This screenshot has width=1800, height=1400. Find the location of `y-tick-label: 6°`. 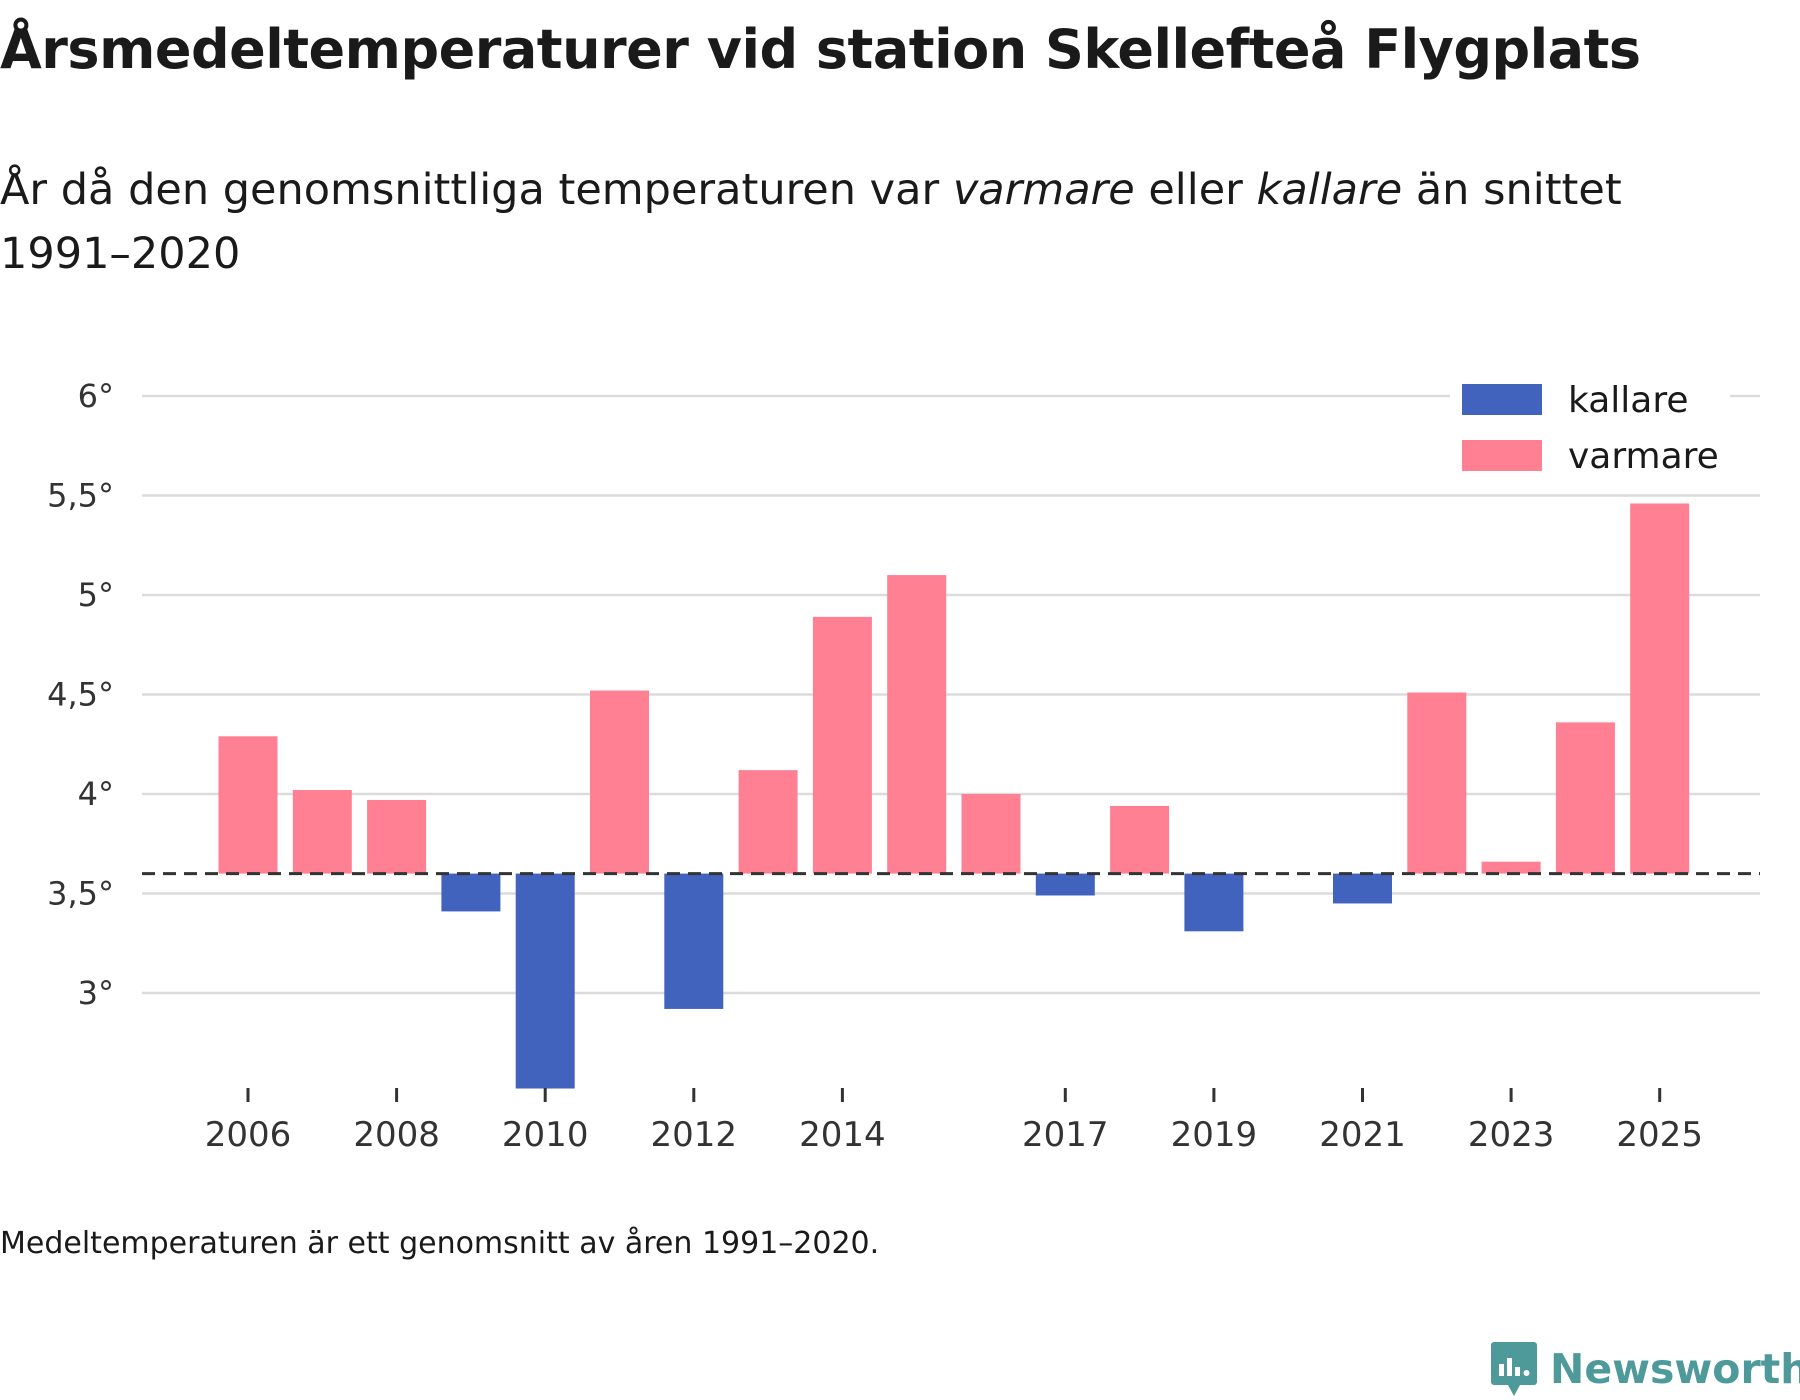

y-tick-label: 6° is located at coordinates (96, 396).